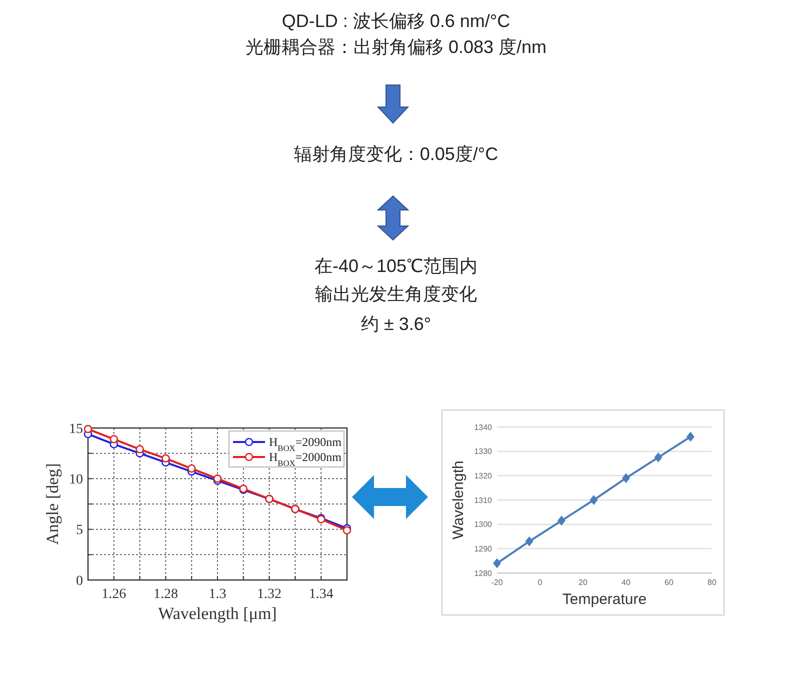 The height and width of the screenshot is (675, 792). Describe the element at coordinates (483, 525) in the screenshot. I see `y-tick-label: 1300` at that location.